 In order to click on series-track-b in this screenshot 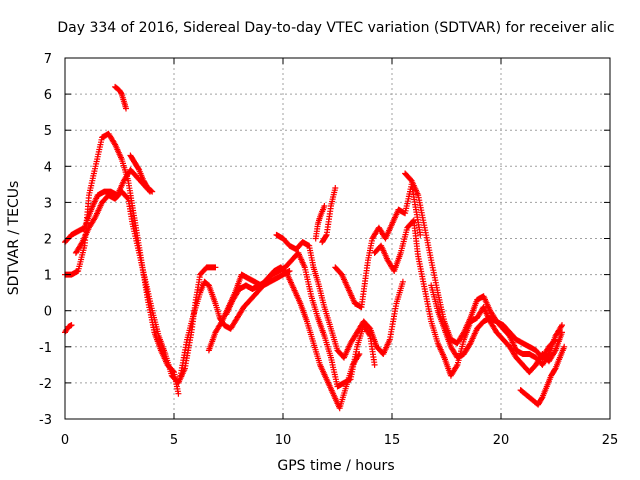, I will do `click(122, 263)`.